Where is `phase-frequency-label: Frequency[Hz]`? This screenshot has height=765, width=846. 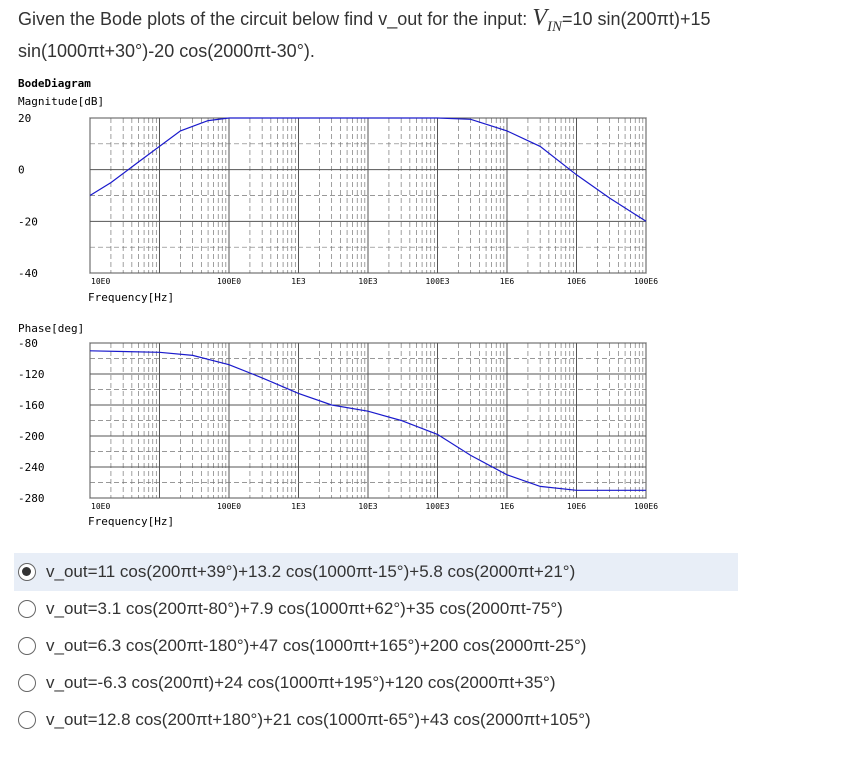
phase-frequency-label: Frequency[Hz] is located at coordinates (131, 521).